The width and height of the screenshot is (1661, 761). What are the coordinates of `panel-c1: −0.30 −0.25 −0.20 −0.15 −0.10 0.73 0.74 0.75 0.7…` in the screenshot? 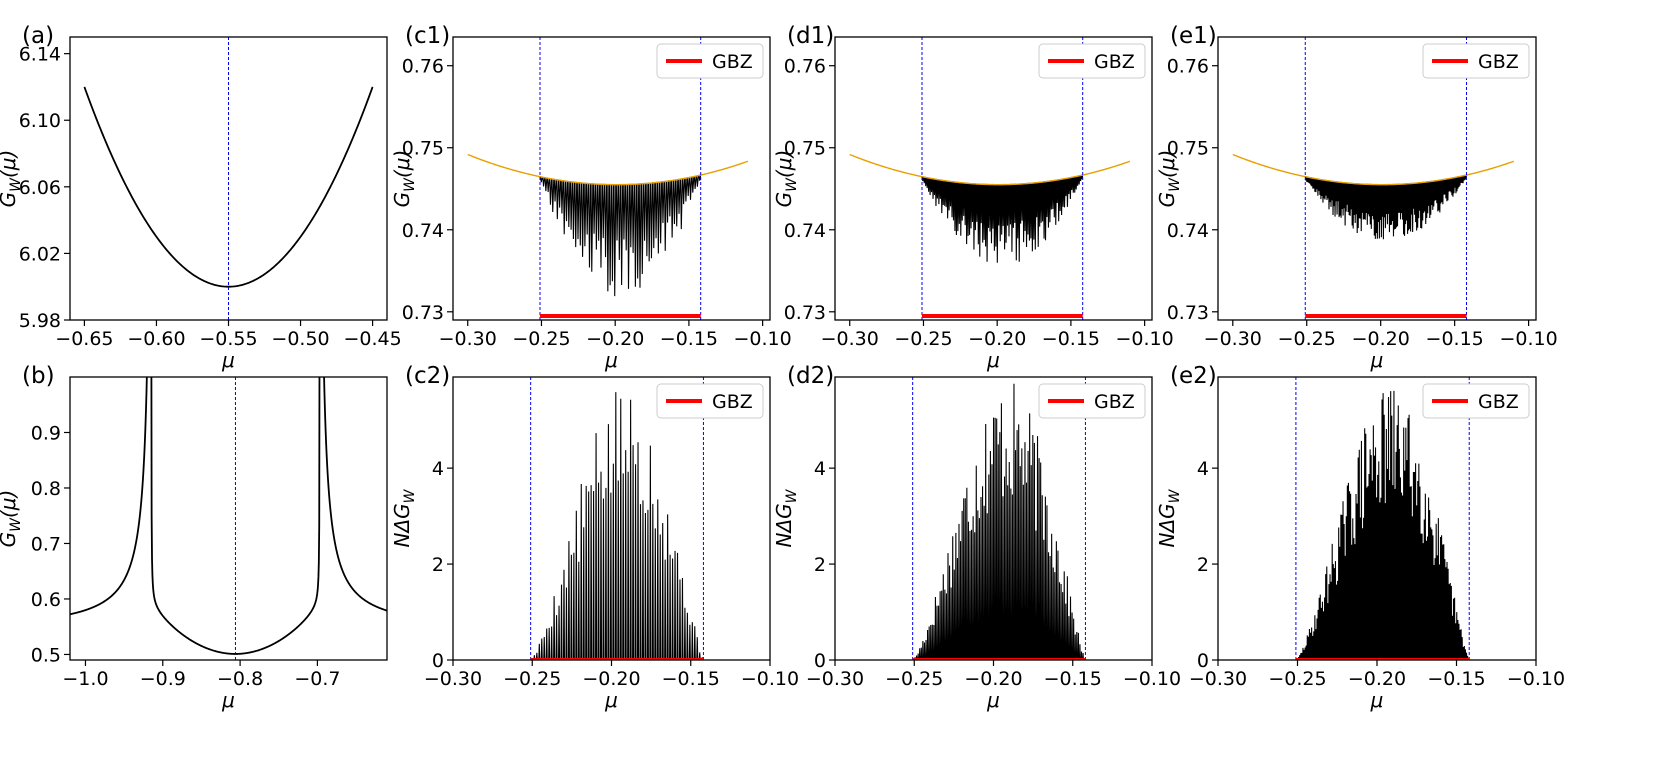 It's located at (591, 197).